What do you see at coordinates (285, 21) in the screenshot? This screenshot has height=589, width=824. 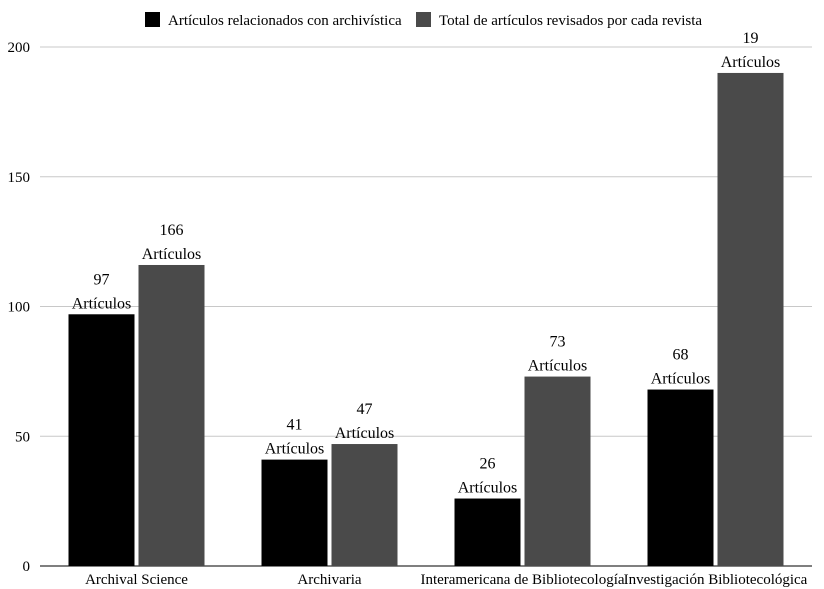 I see `legend-label-series-1: Artículos relacionados con archivística` at bounding box center [285, 21].